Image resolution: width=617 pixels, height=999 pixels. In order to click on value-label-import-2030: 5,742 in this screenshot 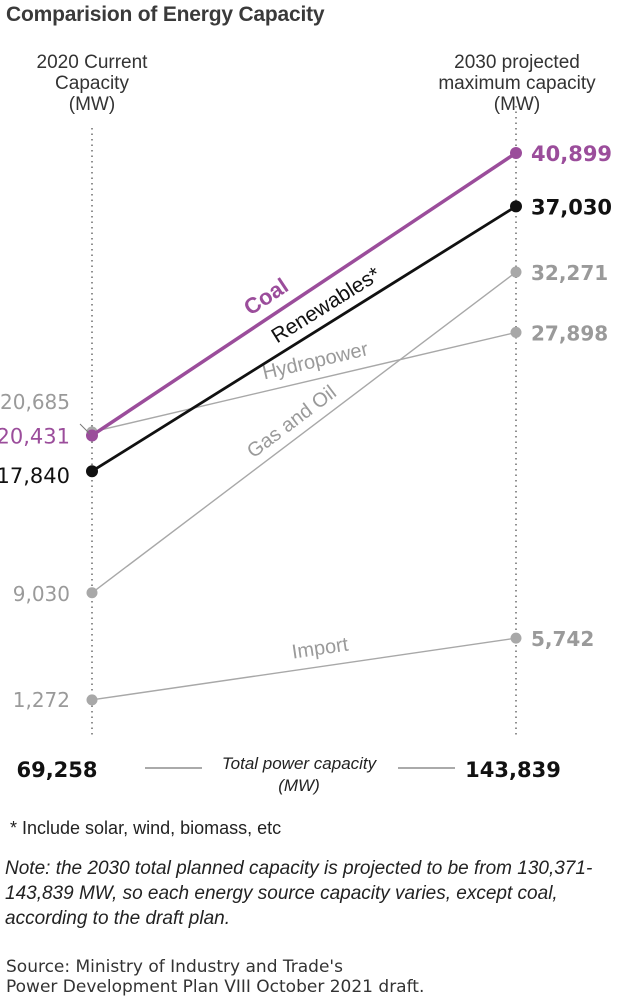, I will do `click(562, 639)`.